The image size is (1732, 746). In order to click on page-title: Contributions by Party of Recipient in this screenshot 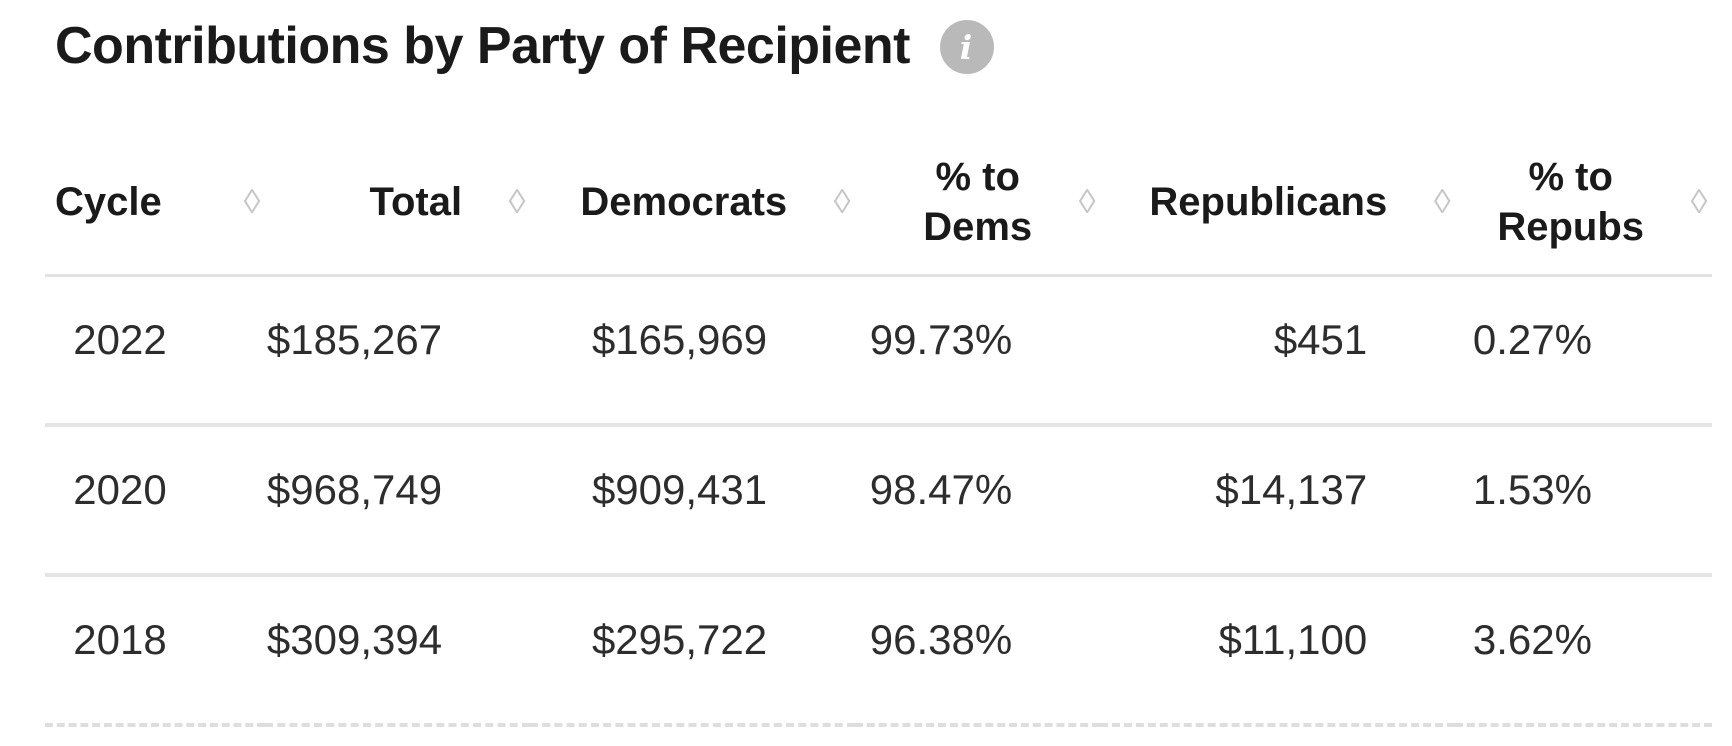, I will do `click(483, 46)`.